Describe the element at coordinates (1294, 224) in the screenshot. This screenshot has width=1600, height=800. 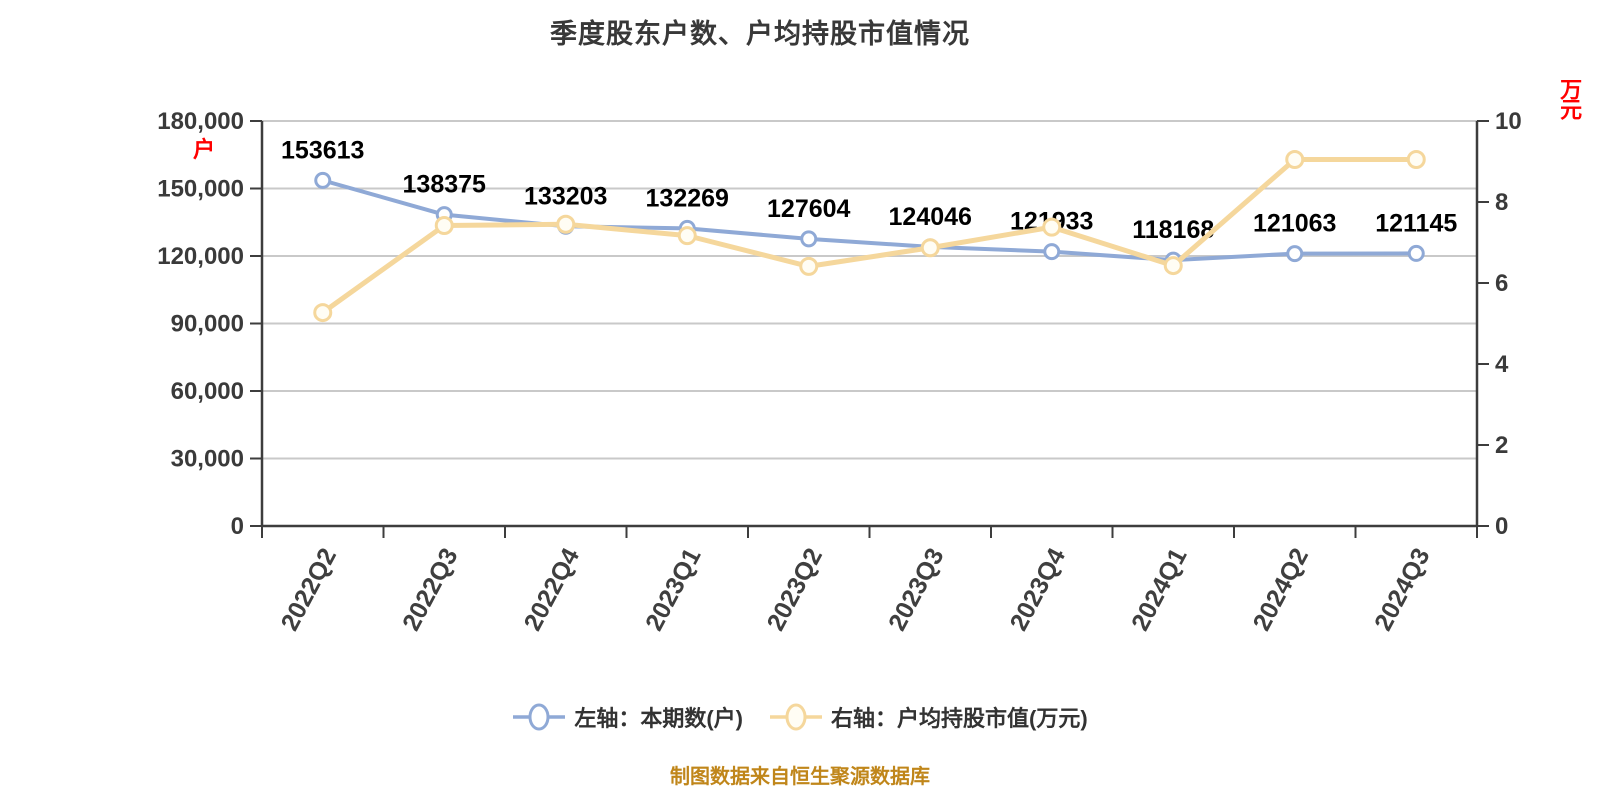
I see `svg-text: 121063` at that location.